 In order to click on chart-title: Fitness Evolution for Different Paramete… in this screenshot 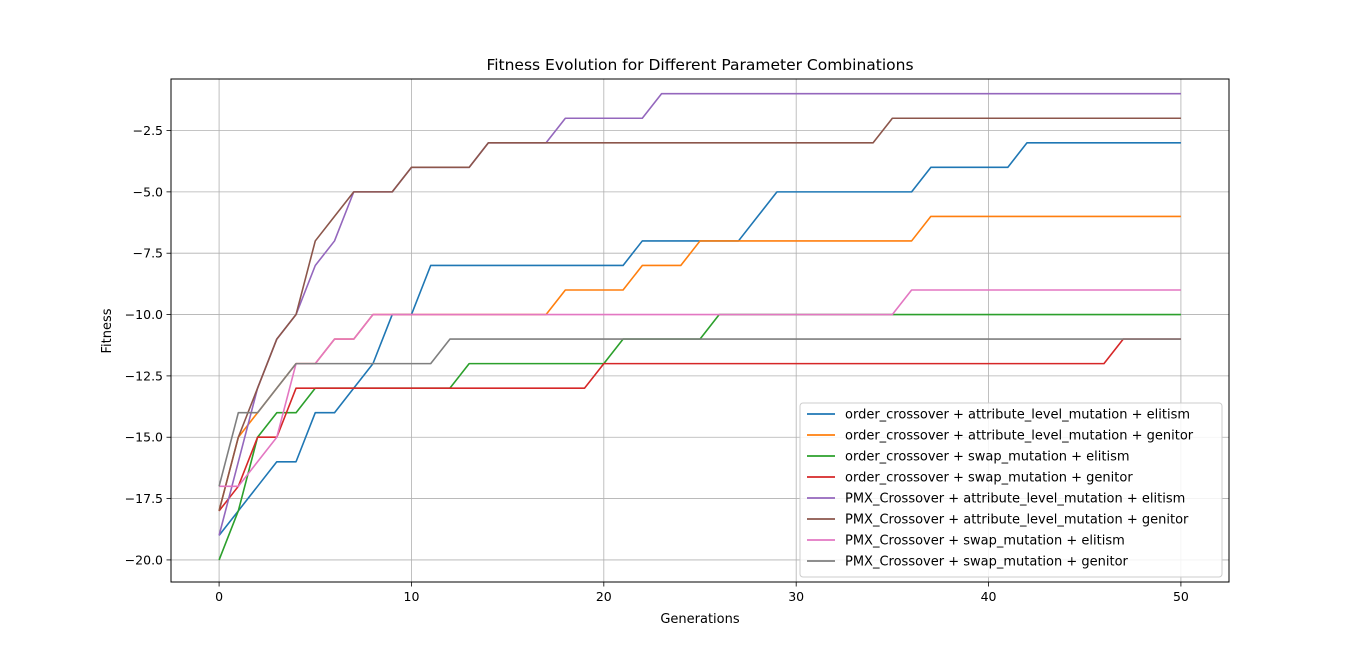, I will do `click(699, 65)`.